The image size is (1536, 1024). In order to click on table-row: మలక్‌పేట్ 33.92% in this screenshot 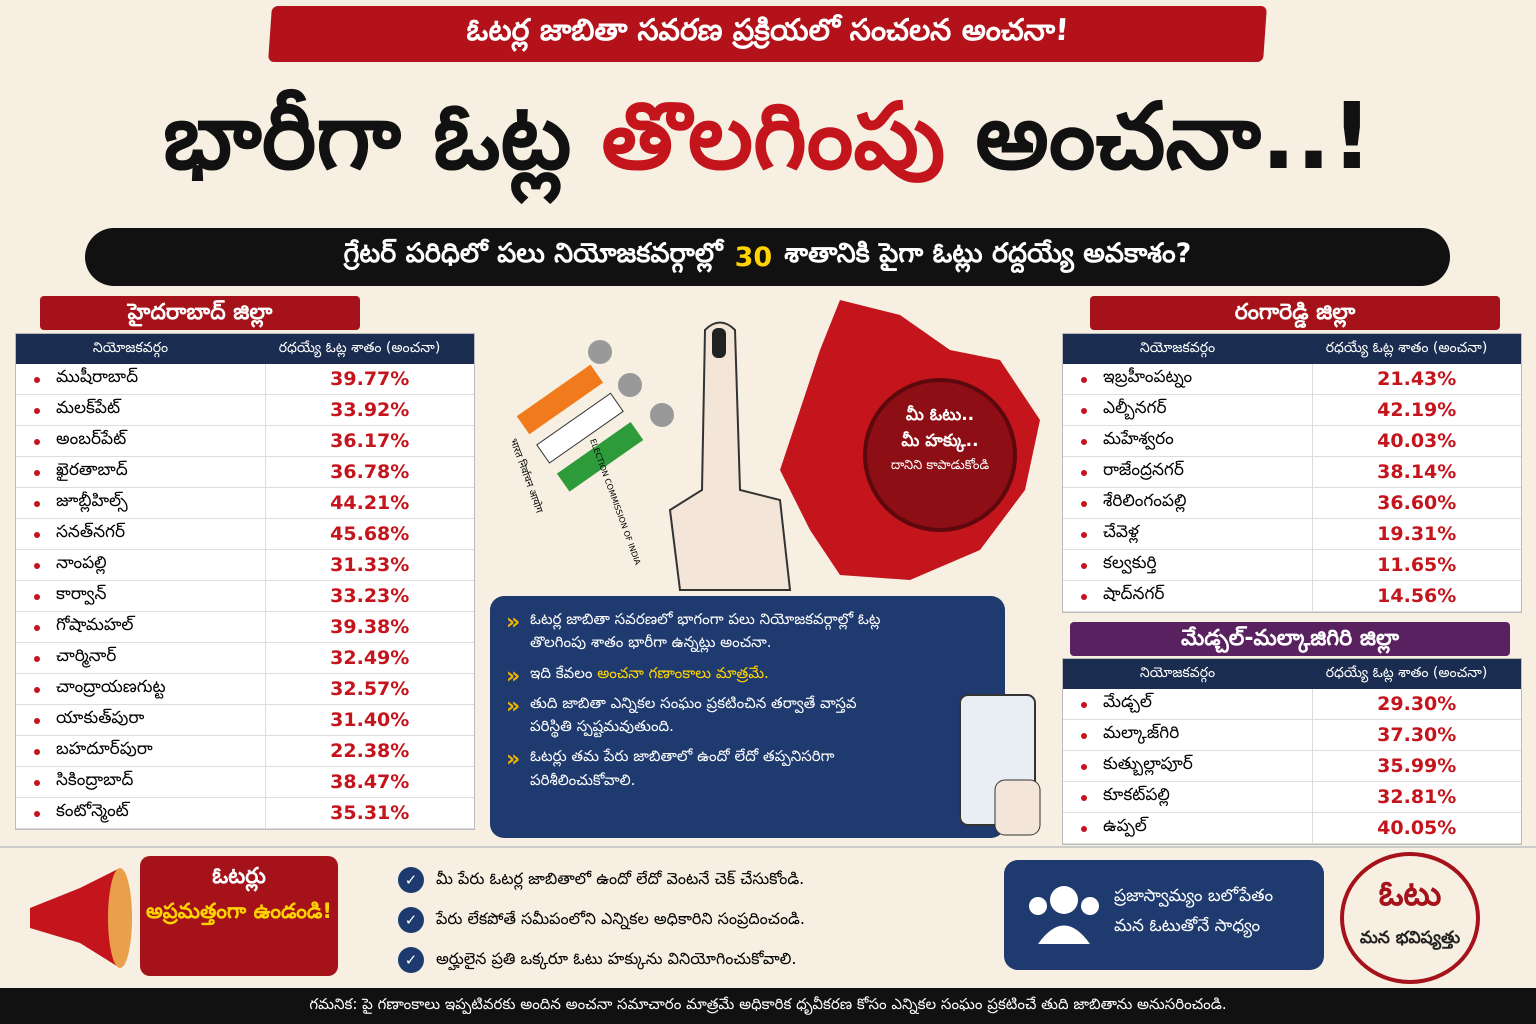, I will do `click(245, 410)`.